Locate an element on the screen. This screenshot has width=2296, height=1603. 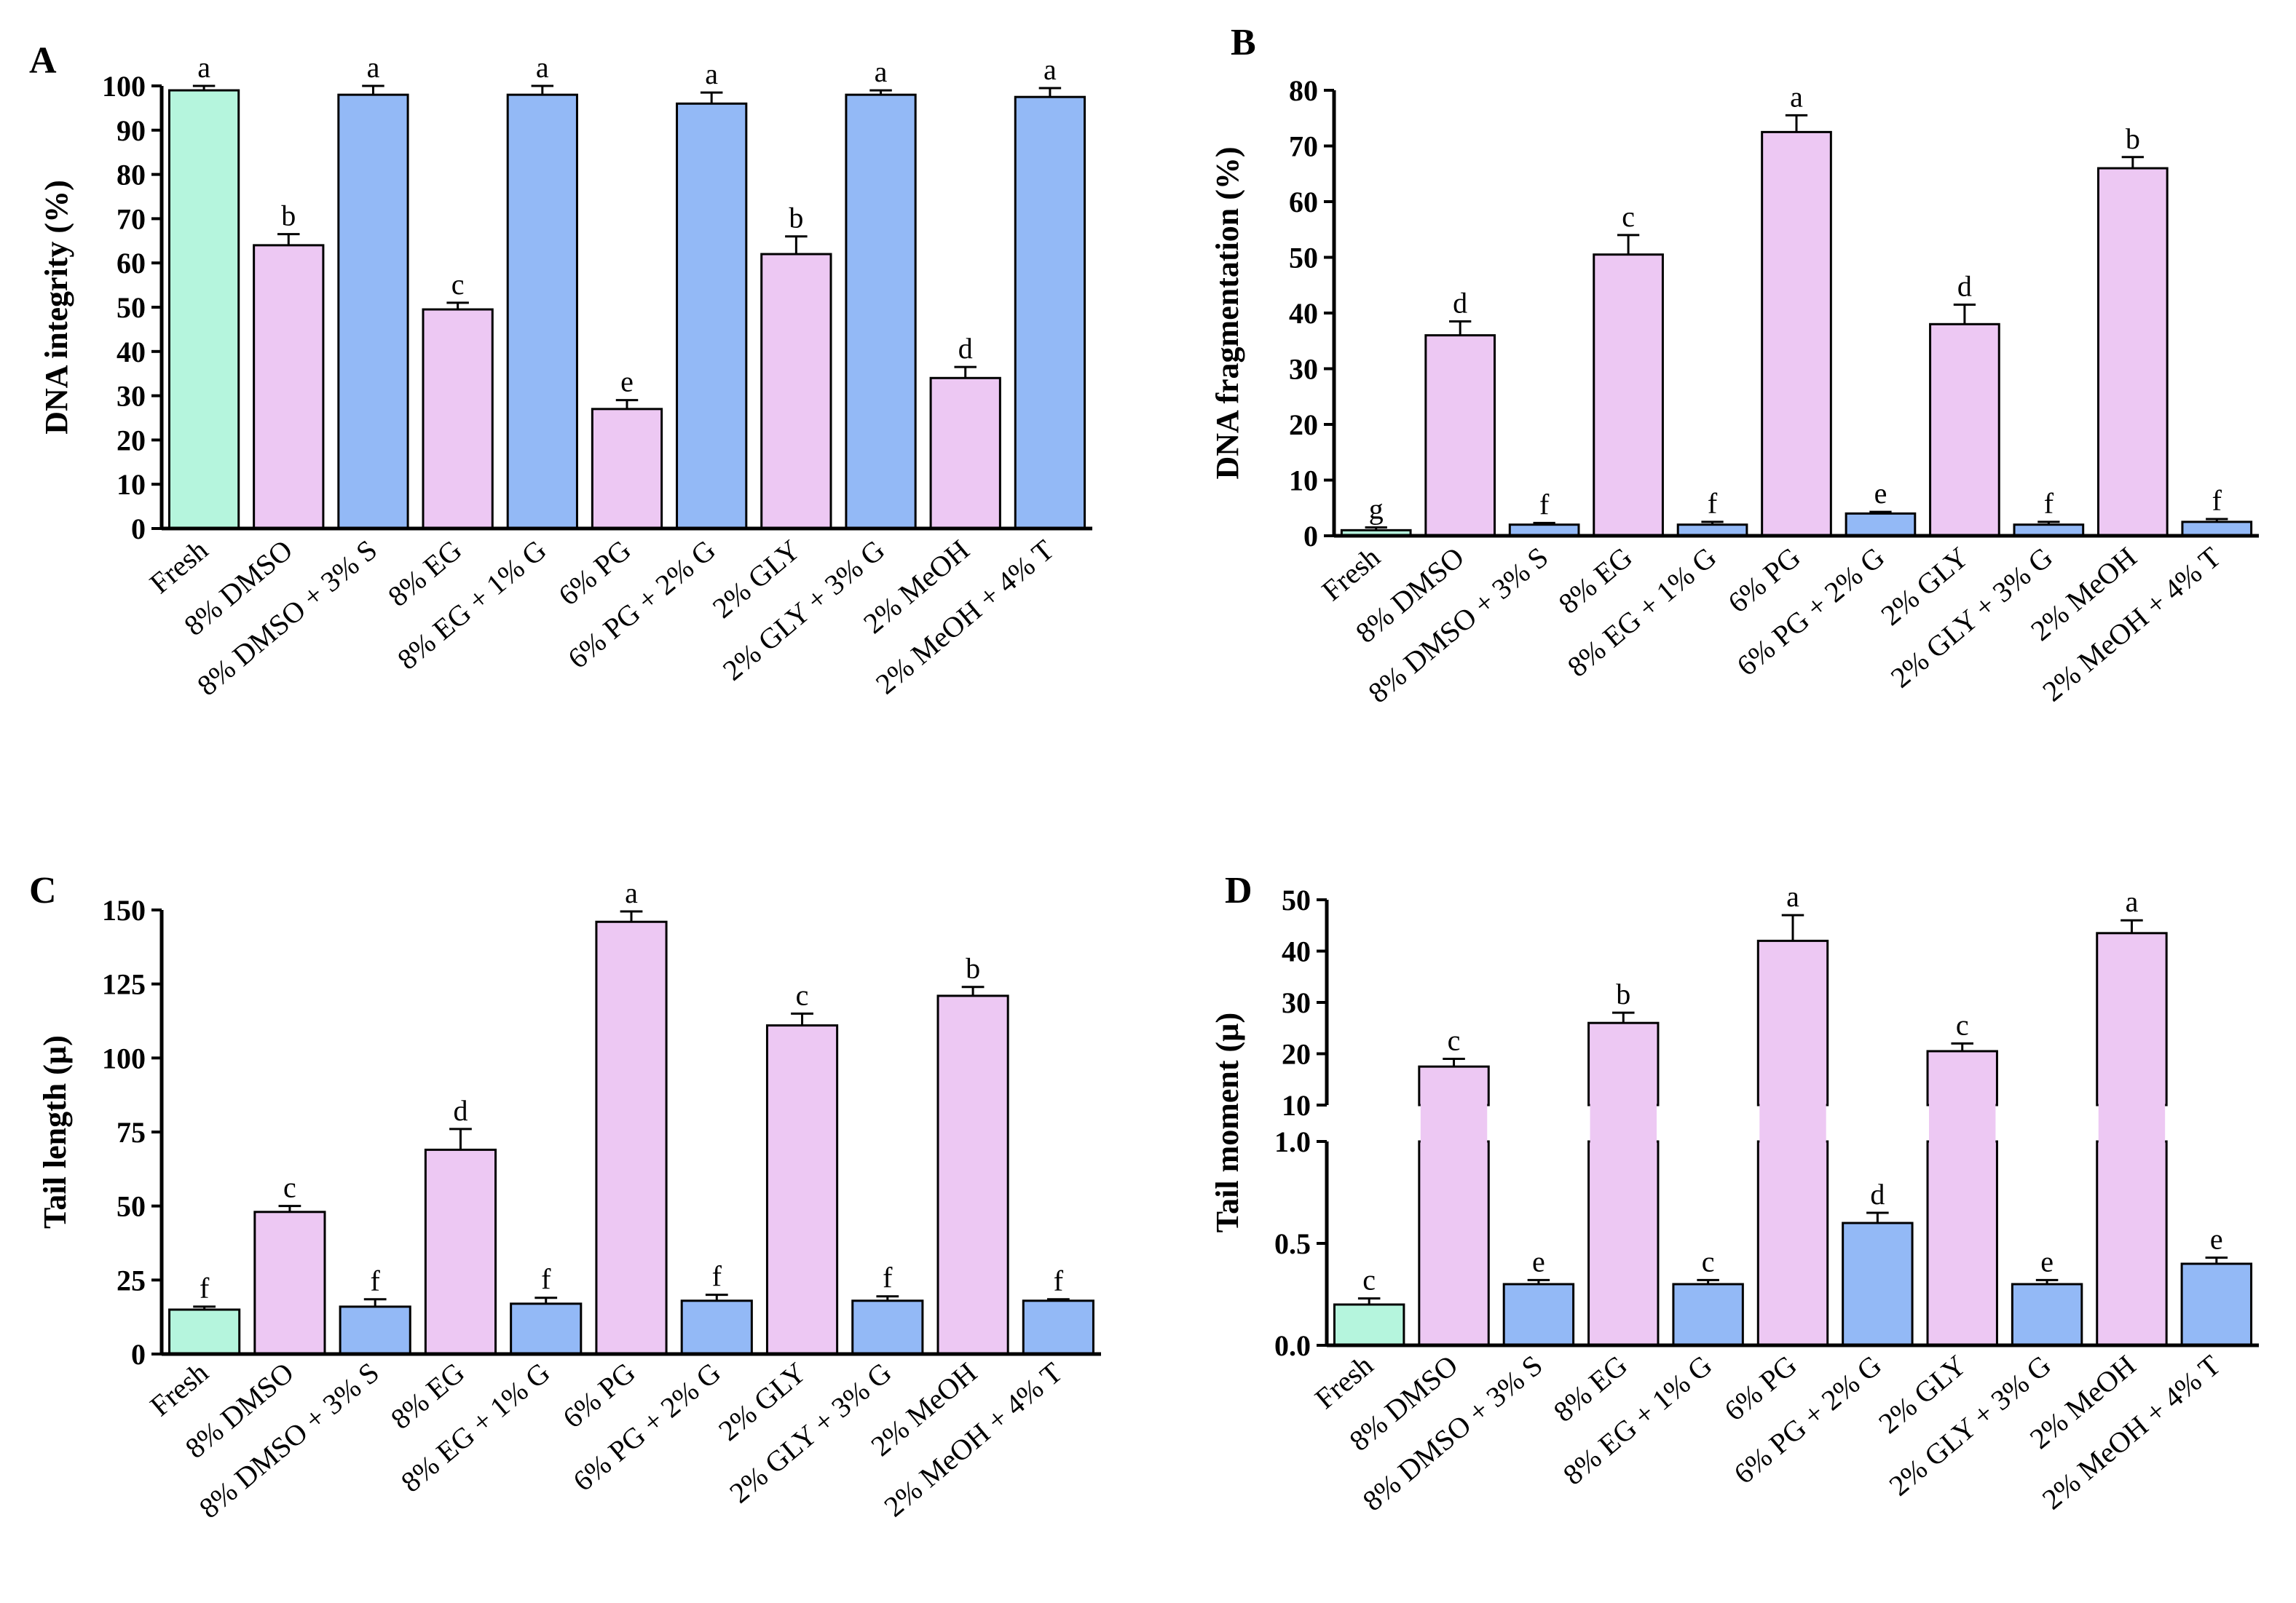
bar-8pct-eg is located at coordinates (460, 1251).